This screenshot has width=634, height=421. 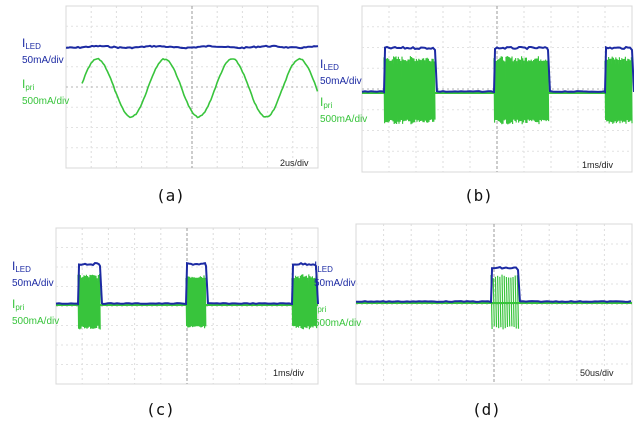 What do you see at coordinates (486, 409) in the screenshot?
I see `panel-caption: (d)` at bounding box center [486, 409].